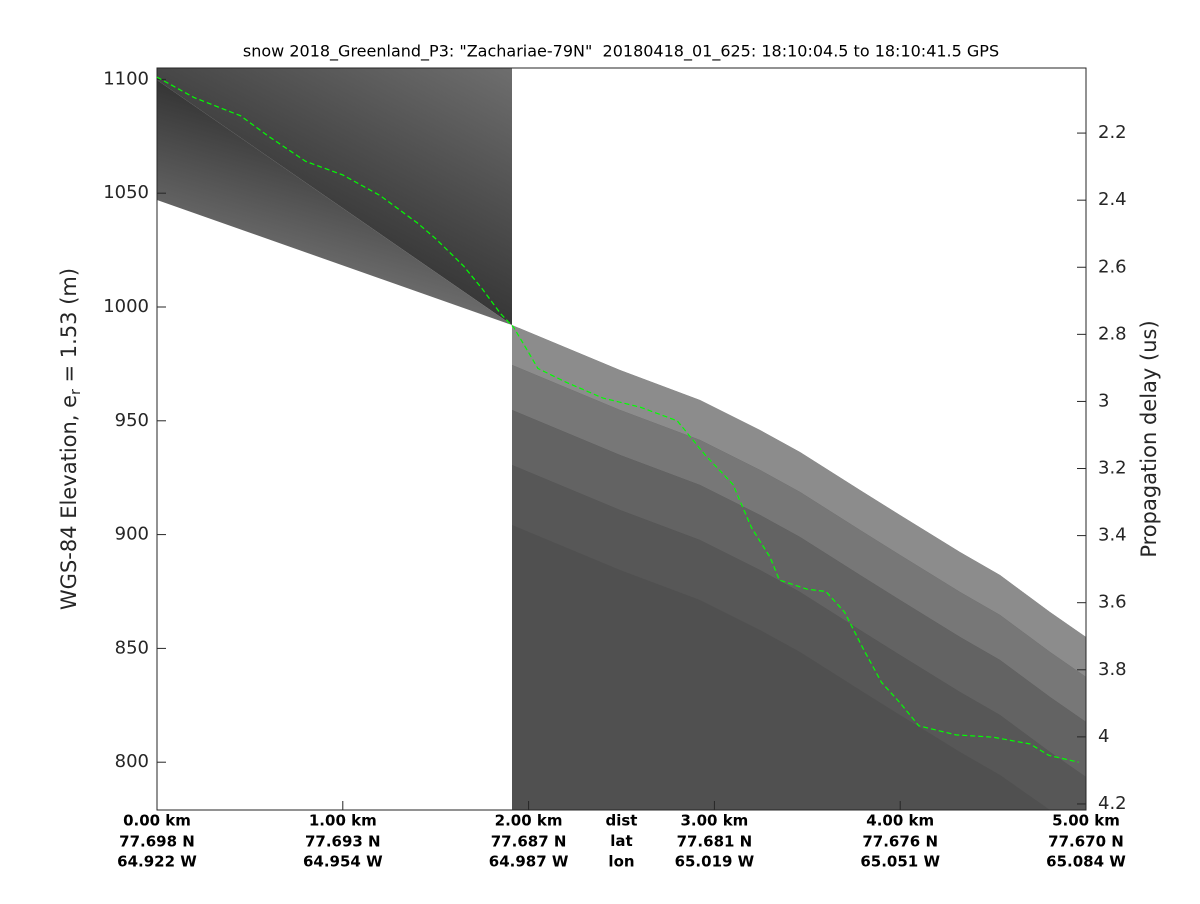 The height and width of the screenshot is (904, 1200). I want to click on x-tick-label: 5.00 km, so click(1086, 821).